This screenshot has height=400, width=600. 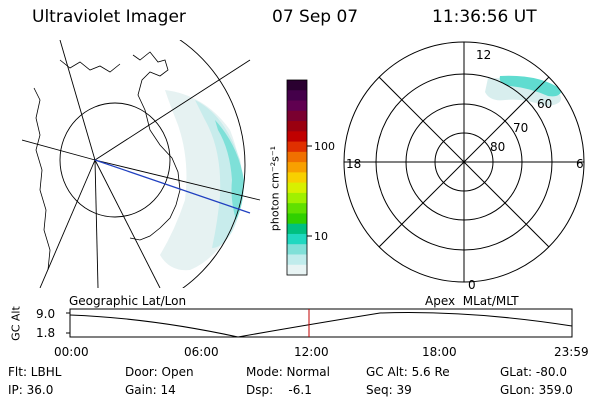 What do you see at coordinates (472, 301) in the screenshot?
I see `coordinate-system-label: Apex MLat/MLT` at bounding box center [472, 301].